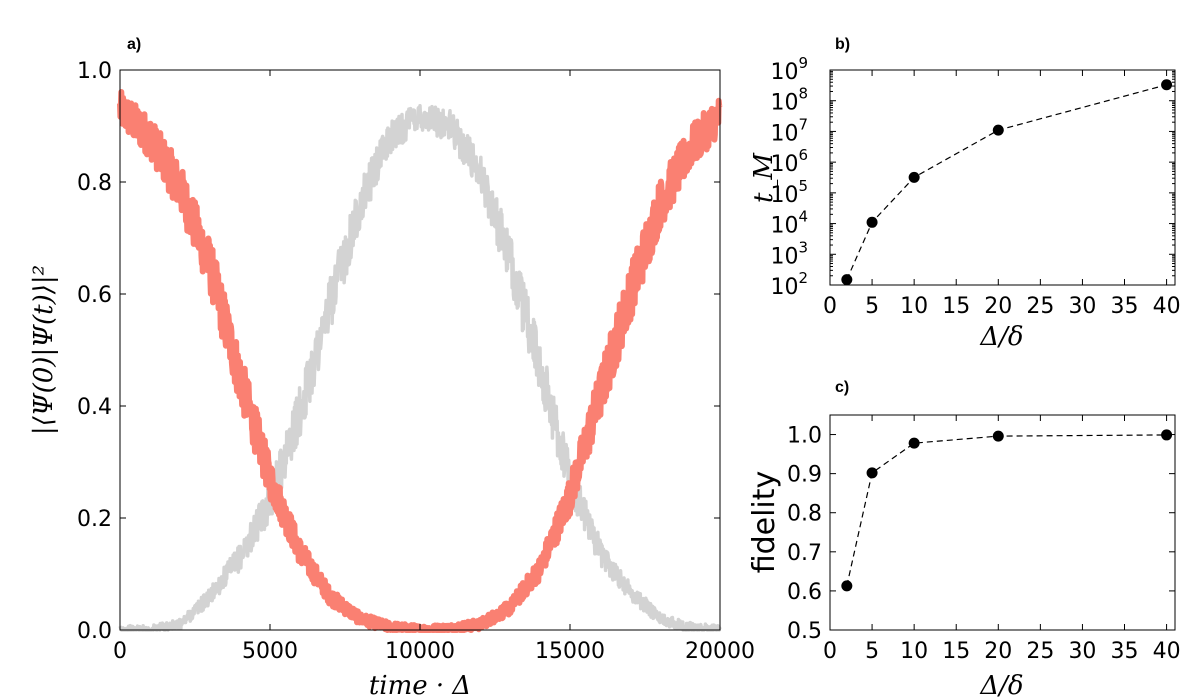 The image size is (1200, 700). Describe the element at coordinates (956, 651) in the screenshot. I see `panel-c-xtick-label: 15` at that location.